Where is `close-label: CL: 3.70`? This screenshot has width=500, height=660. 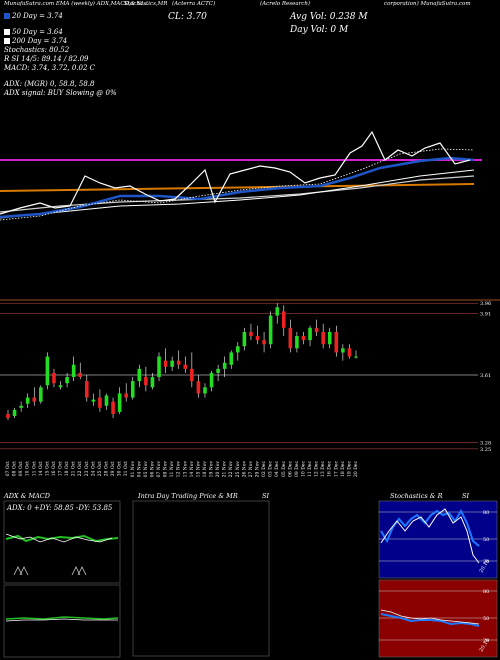 close-label: CL: 3.70 is located at coordinates (187, 17).